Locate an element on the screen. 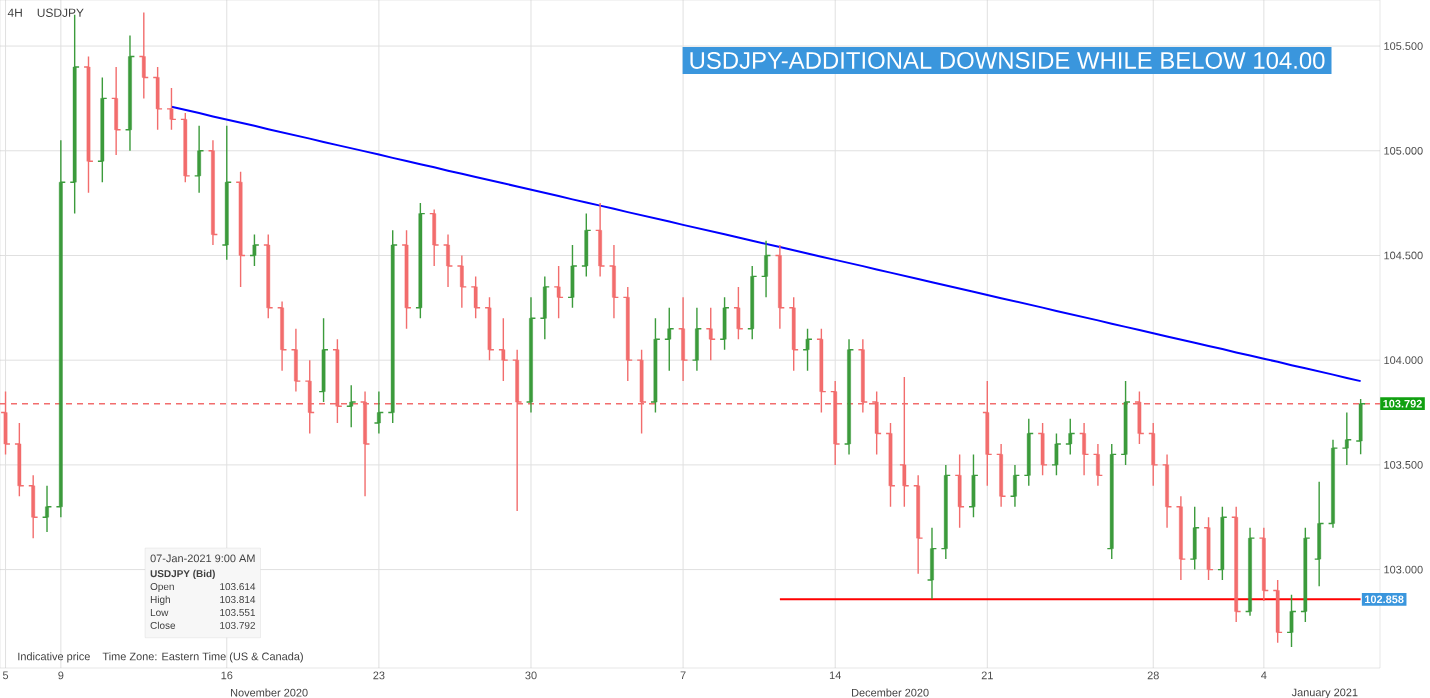  x-tick-label: 4 is located at coordinates (1264, 675).